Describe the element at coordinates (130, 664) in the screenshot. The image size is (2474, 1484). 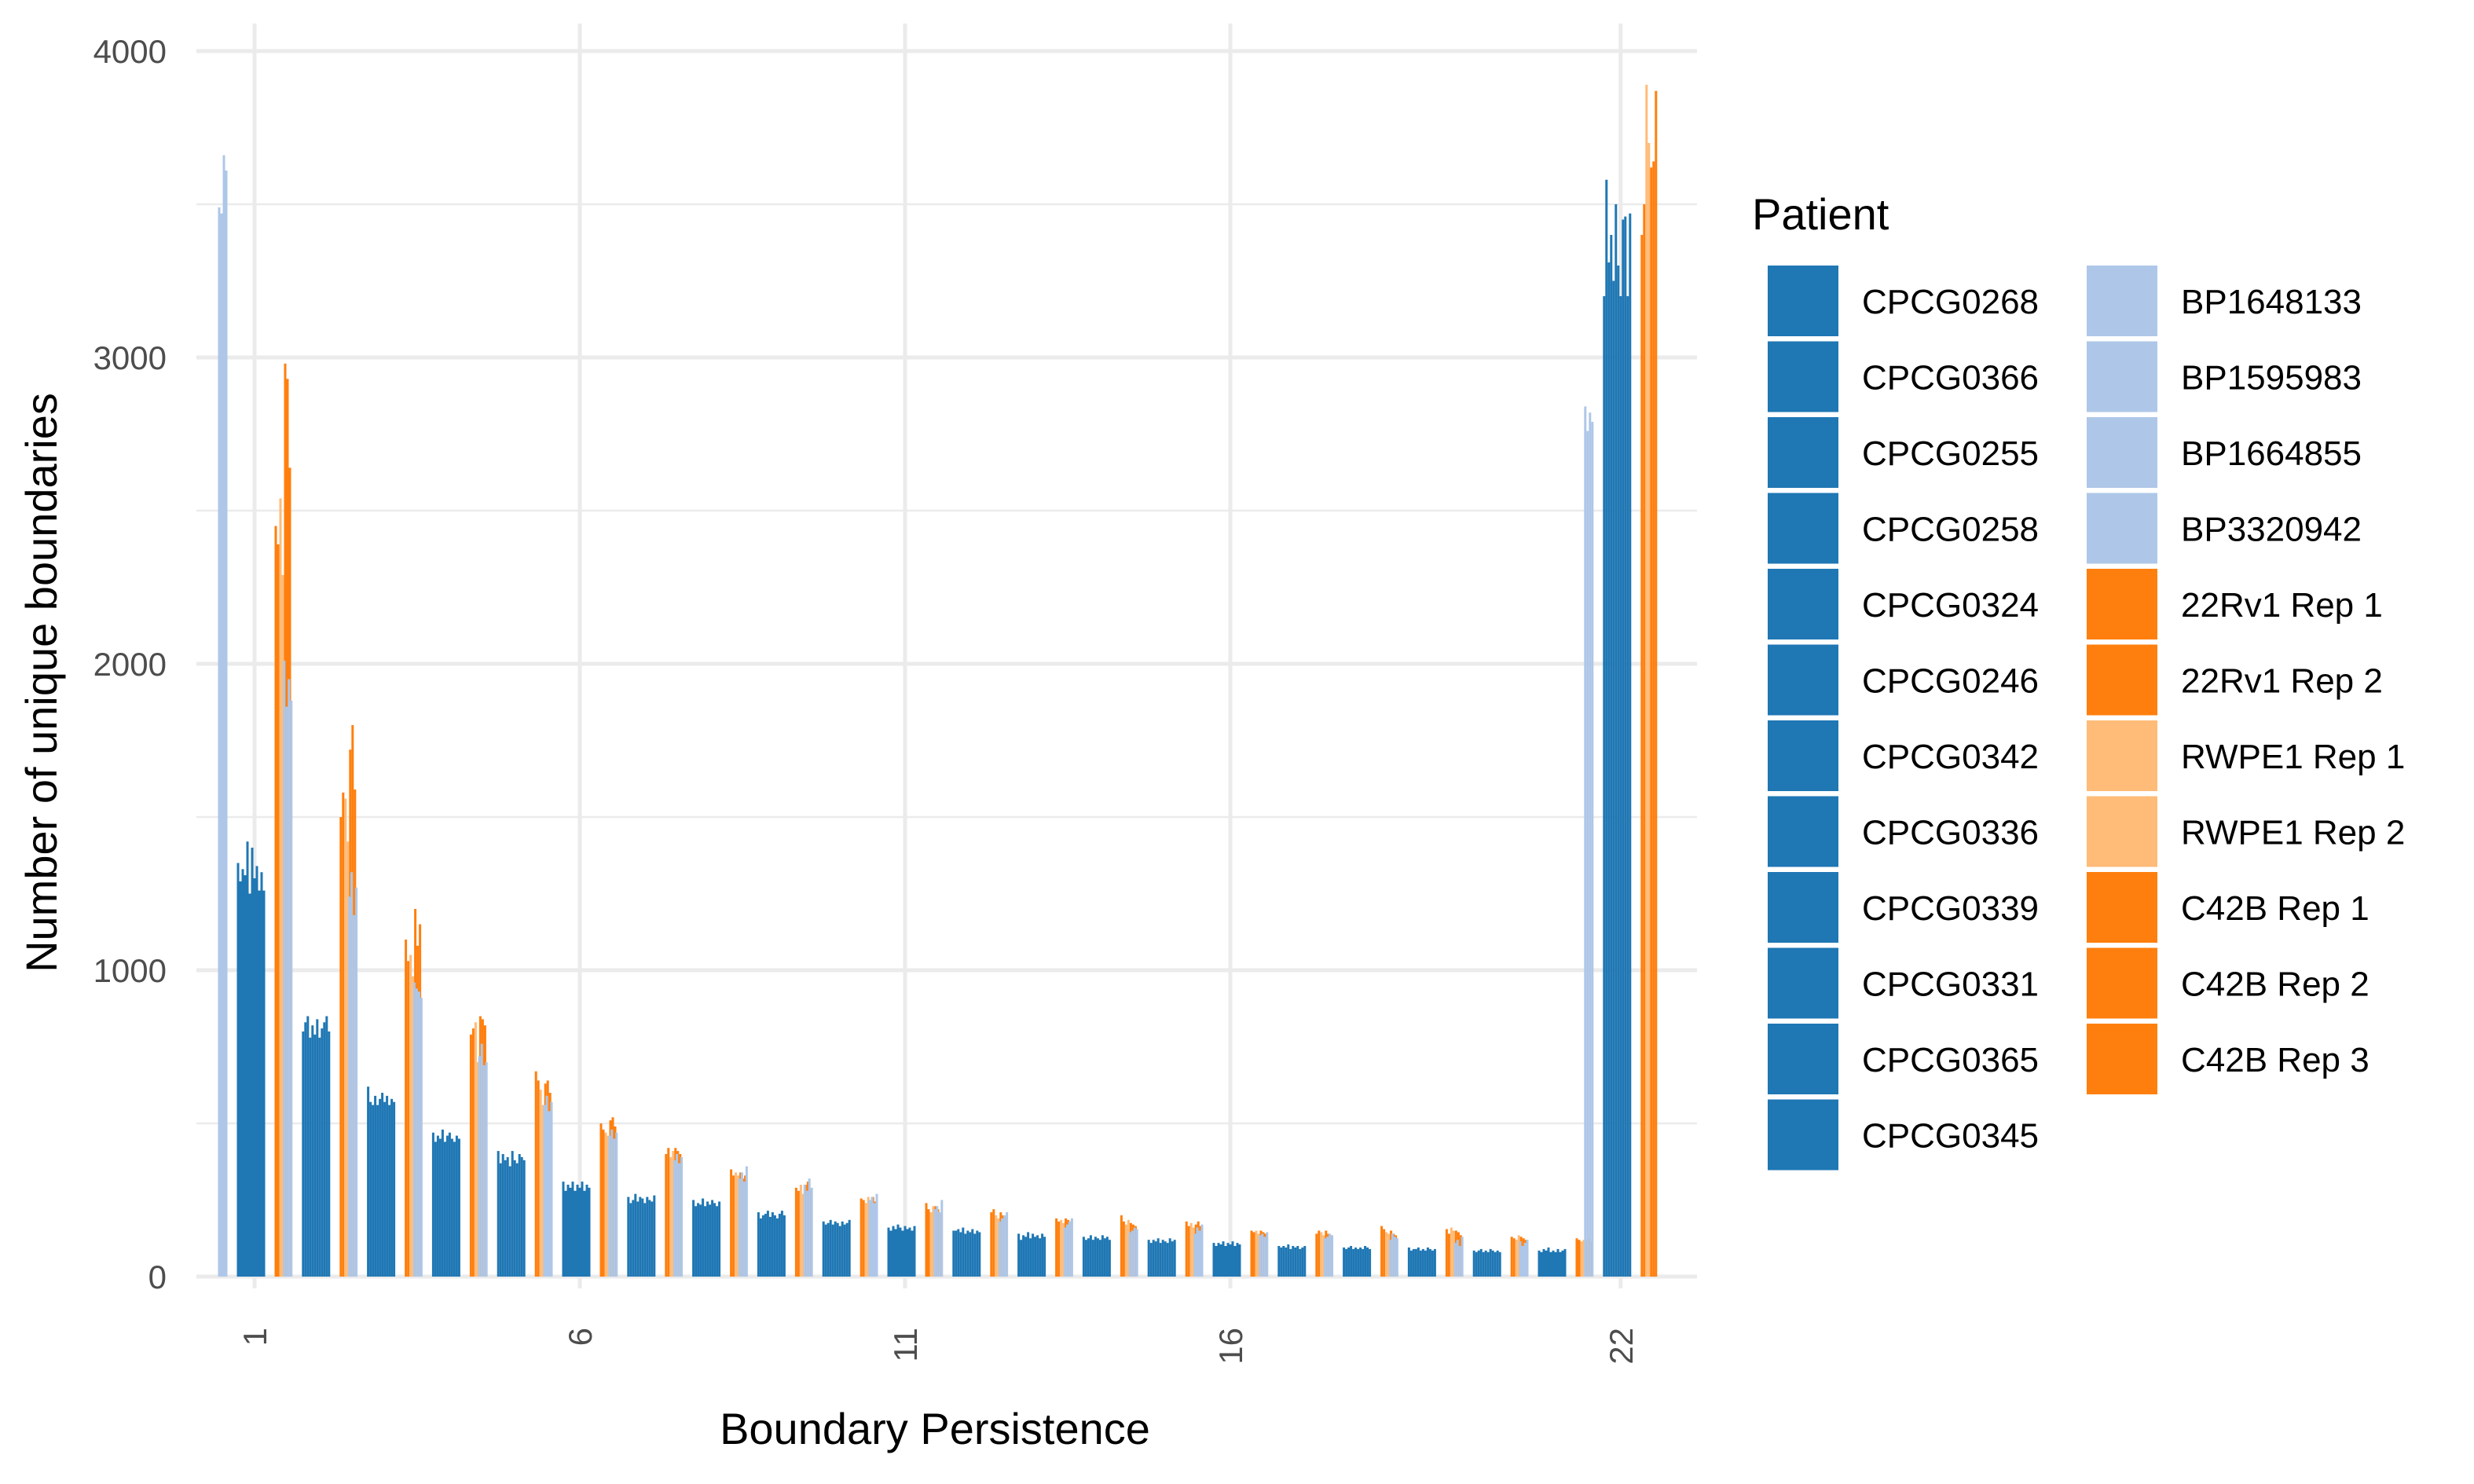
I see `y-axis-ticks: 0 1000 2000 3000 4000` at that location.